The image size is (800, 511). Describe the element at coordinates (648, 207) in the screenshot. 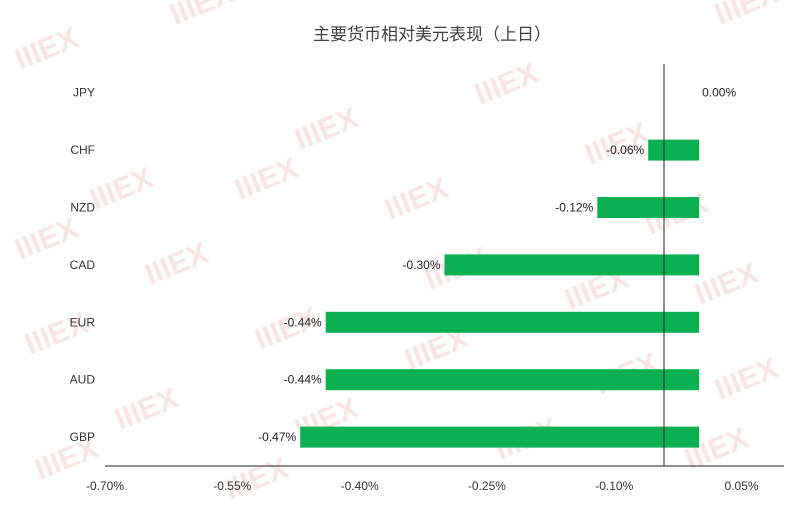

I see `bar-nzd` at that location.